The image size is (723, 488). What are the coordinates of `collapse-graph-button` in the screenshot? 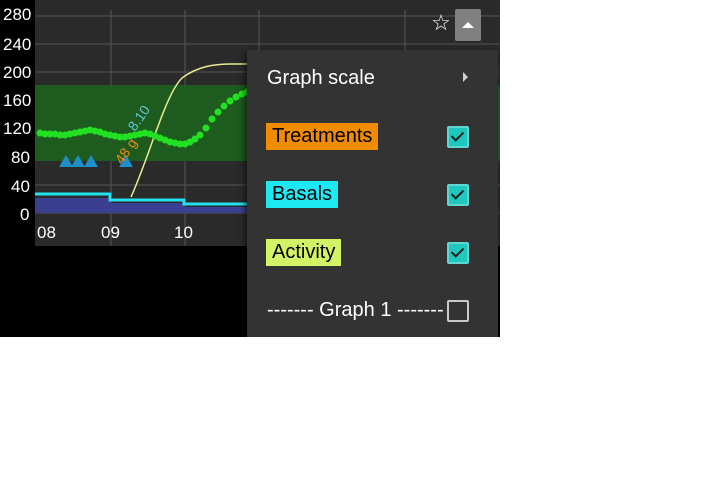 It's located at (468, 25).